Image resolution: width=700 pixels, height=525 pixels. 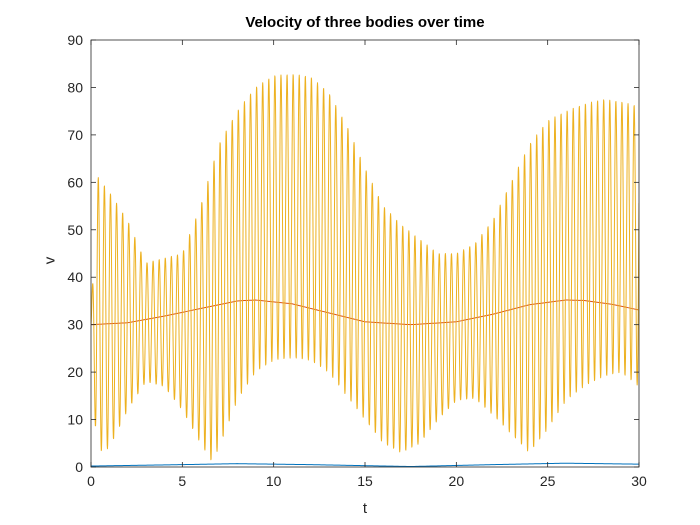 What do you see at coordinates (182, 481) in the screenshot?
I see `x-tick-label: 5` at bounding box center [182, 481].